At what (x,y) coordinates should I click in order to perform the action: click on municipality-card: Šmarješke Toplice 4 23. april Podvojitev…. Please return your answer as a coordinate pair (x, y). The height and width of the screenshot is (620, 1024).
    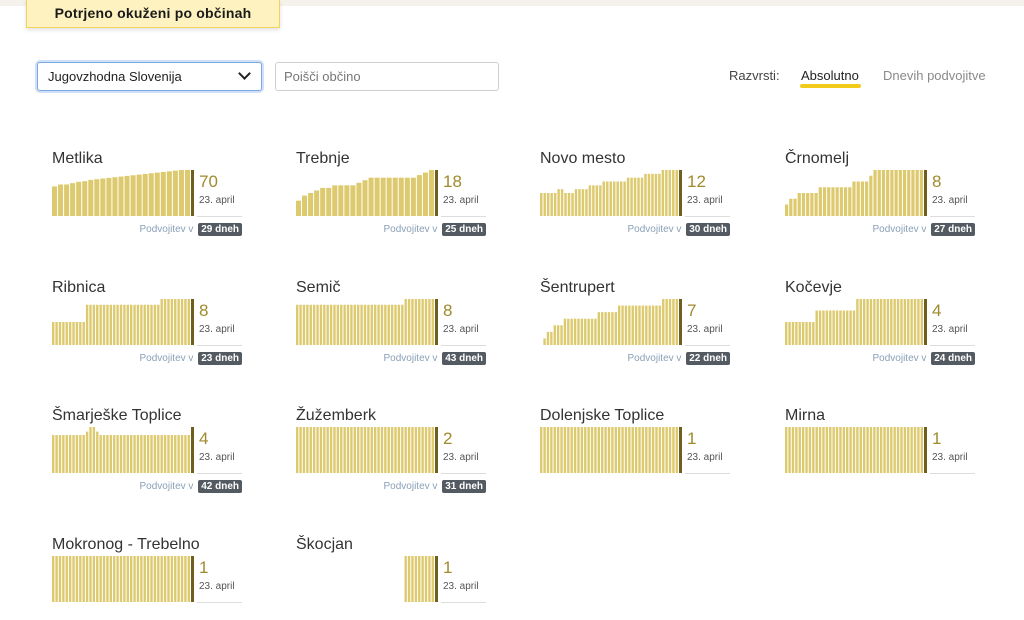
    Looking at the image, I should click on (147, 462).